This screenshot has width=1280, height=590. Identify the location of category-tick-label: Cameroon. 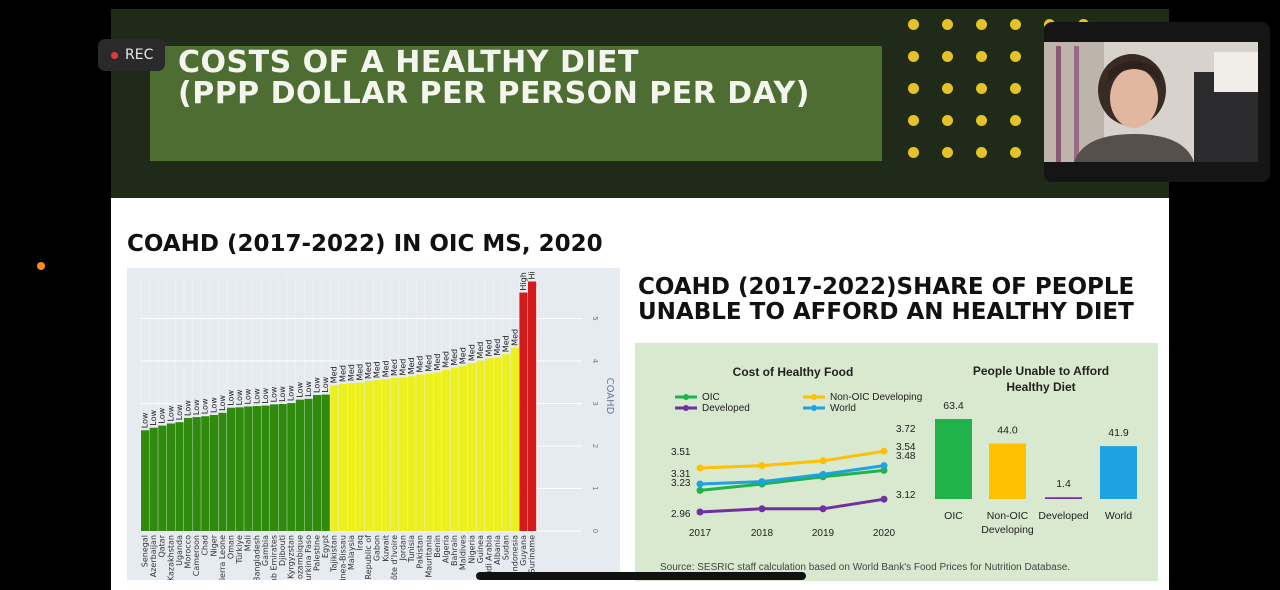
(196, 555).